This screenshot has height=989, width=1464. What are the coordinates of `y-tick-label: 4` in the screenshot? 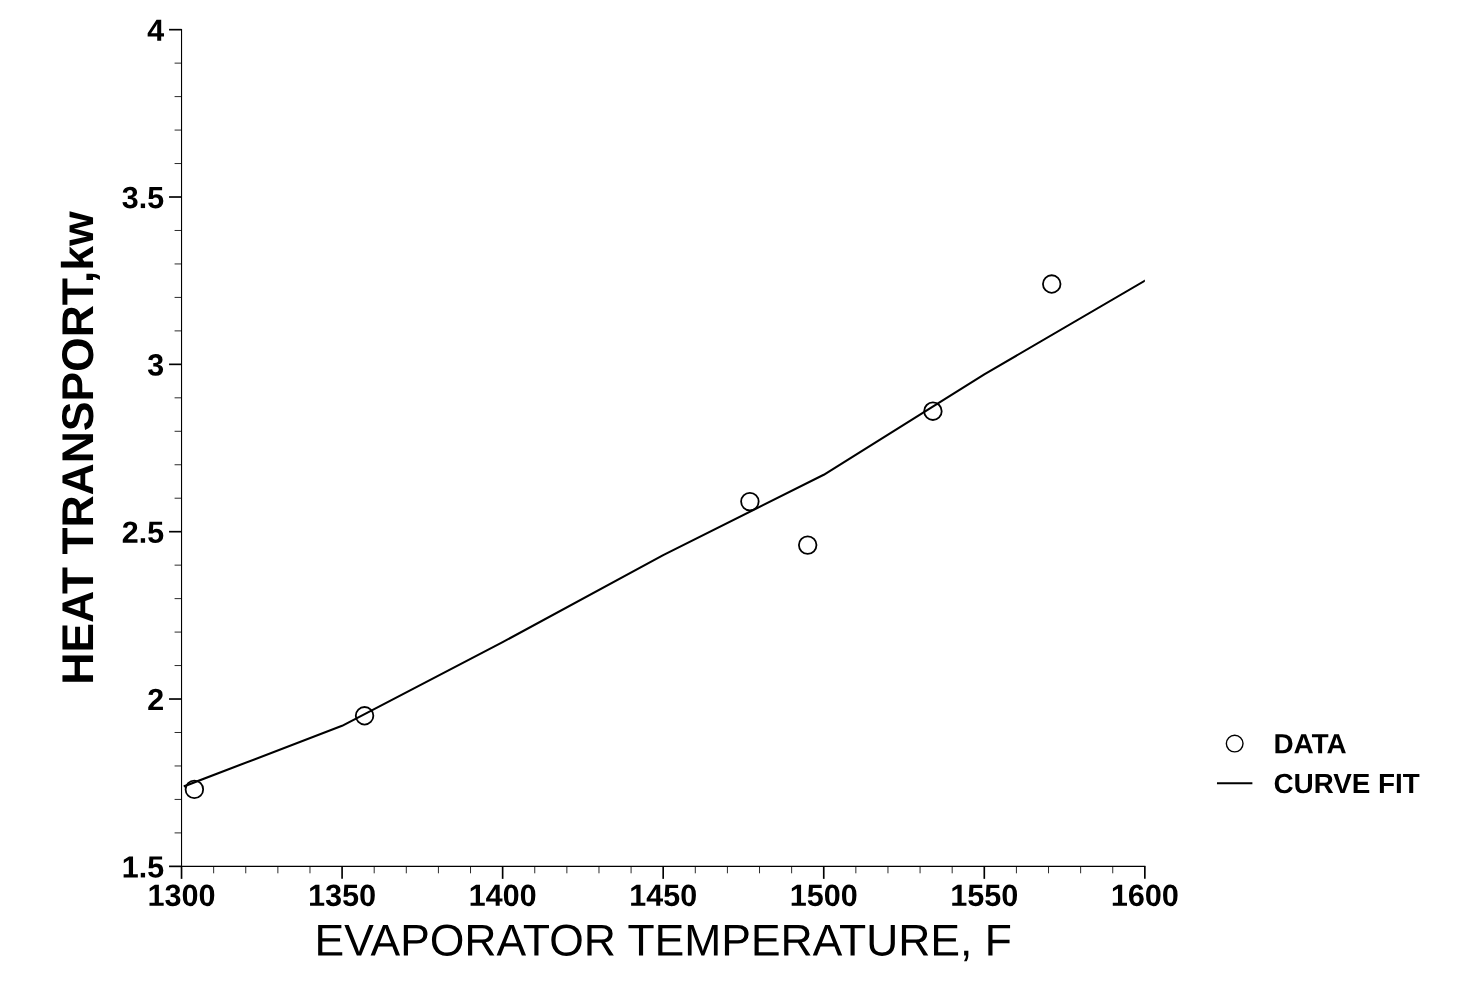 It's located at (156, 30).